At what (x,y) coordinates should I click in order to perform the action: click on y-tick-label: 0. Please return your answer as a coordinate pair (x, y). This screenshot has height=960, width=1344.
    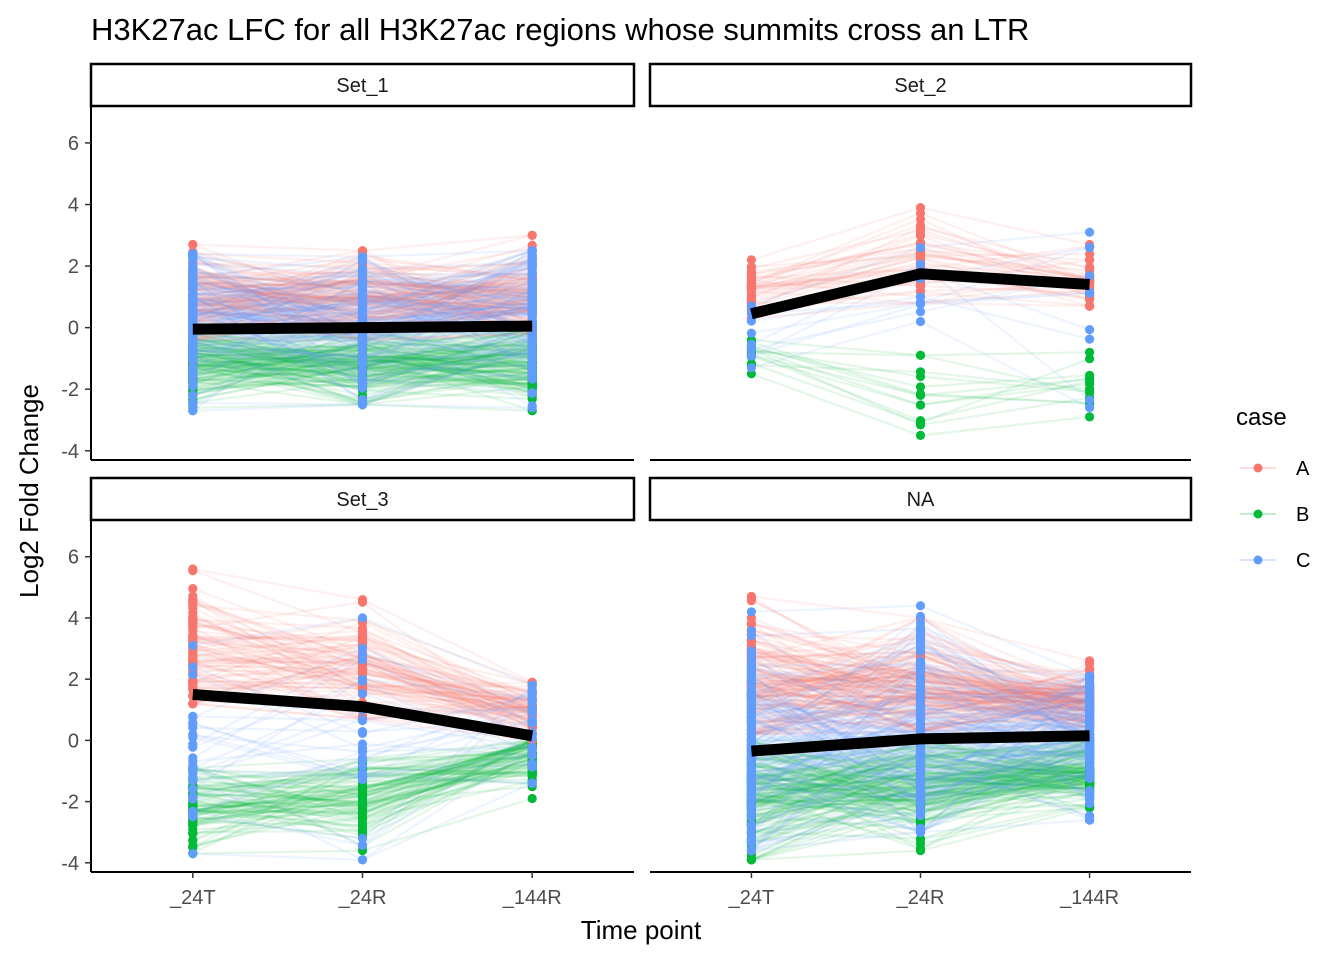
    Looking at the image, I should click on (73, 741).